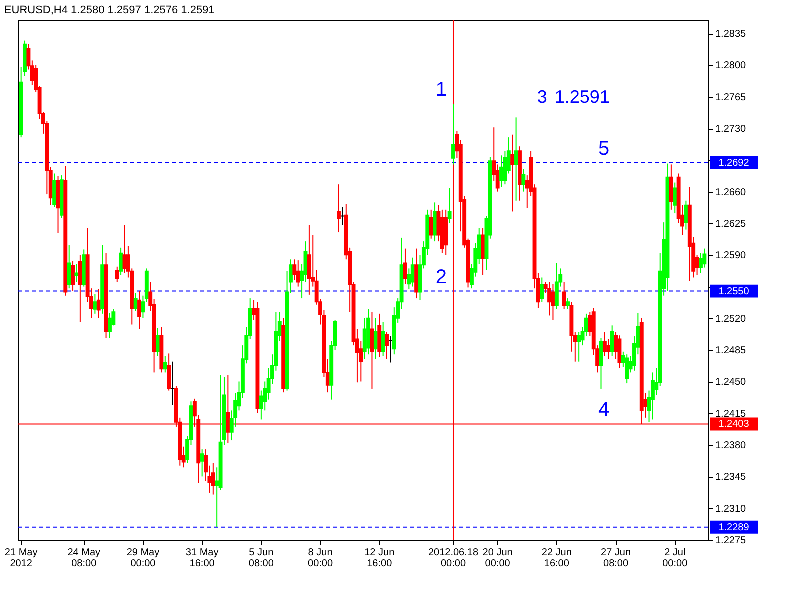 The width and height of the screenshot is (800, 600). What do you see at coordinates (731, 414) in the screenshot?
I see `y-tick-label: 1.2415` at bounding box center [731, 414].